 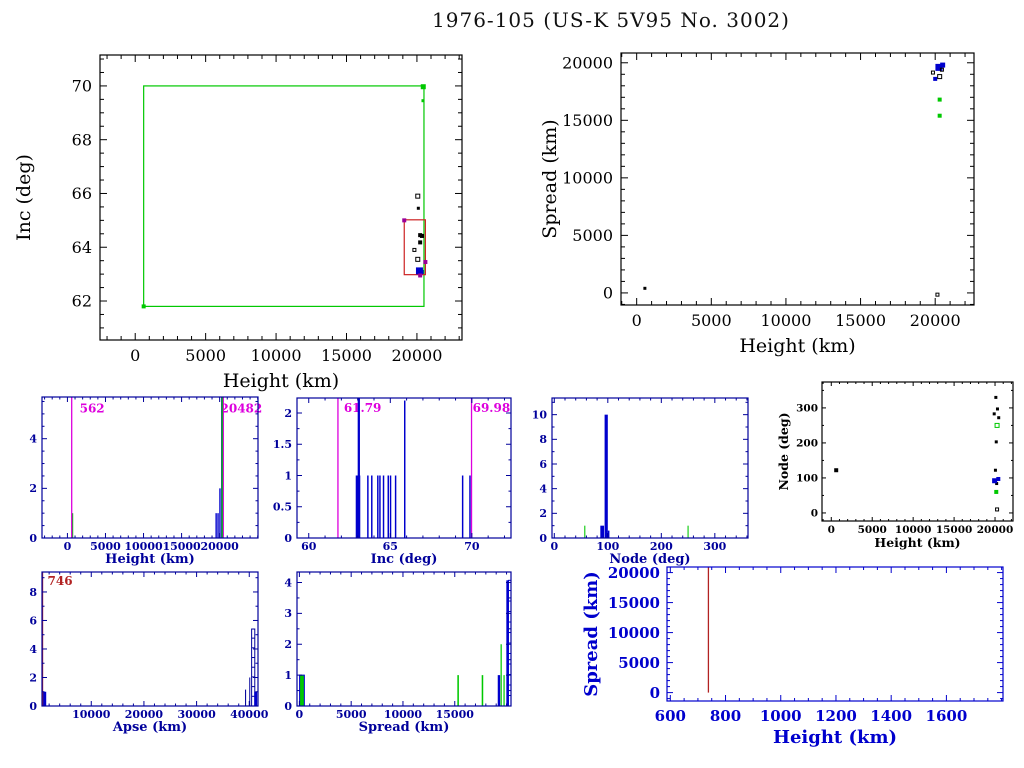 I want to click on hist-height-frame, so click(x=150, y=467).